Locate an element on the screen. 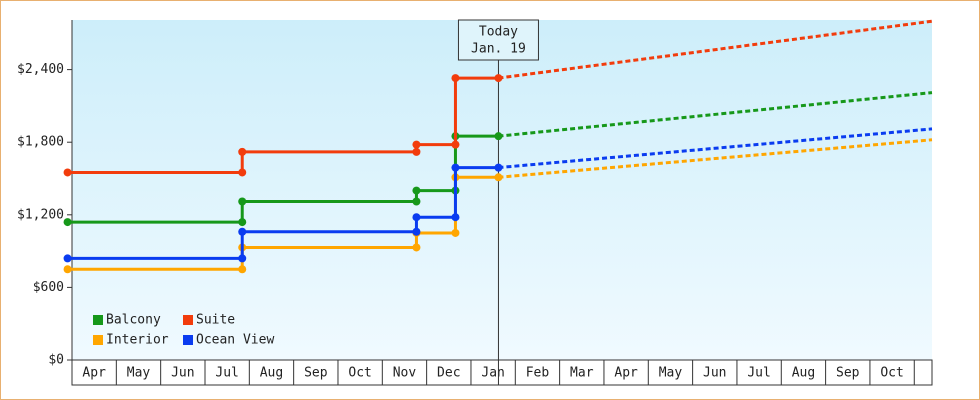  legend-label: Balcony is located at coordinates (133, 320).